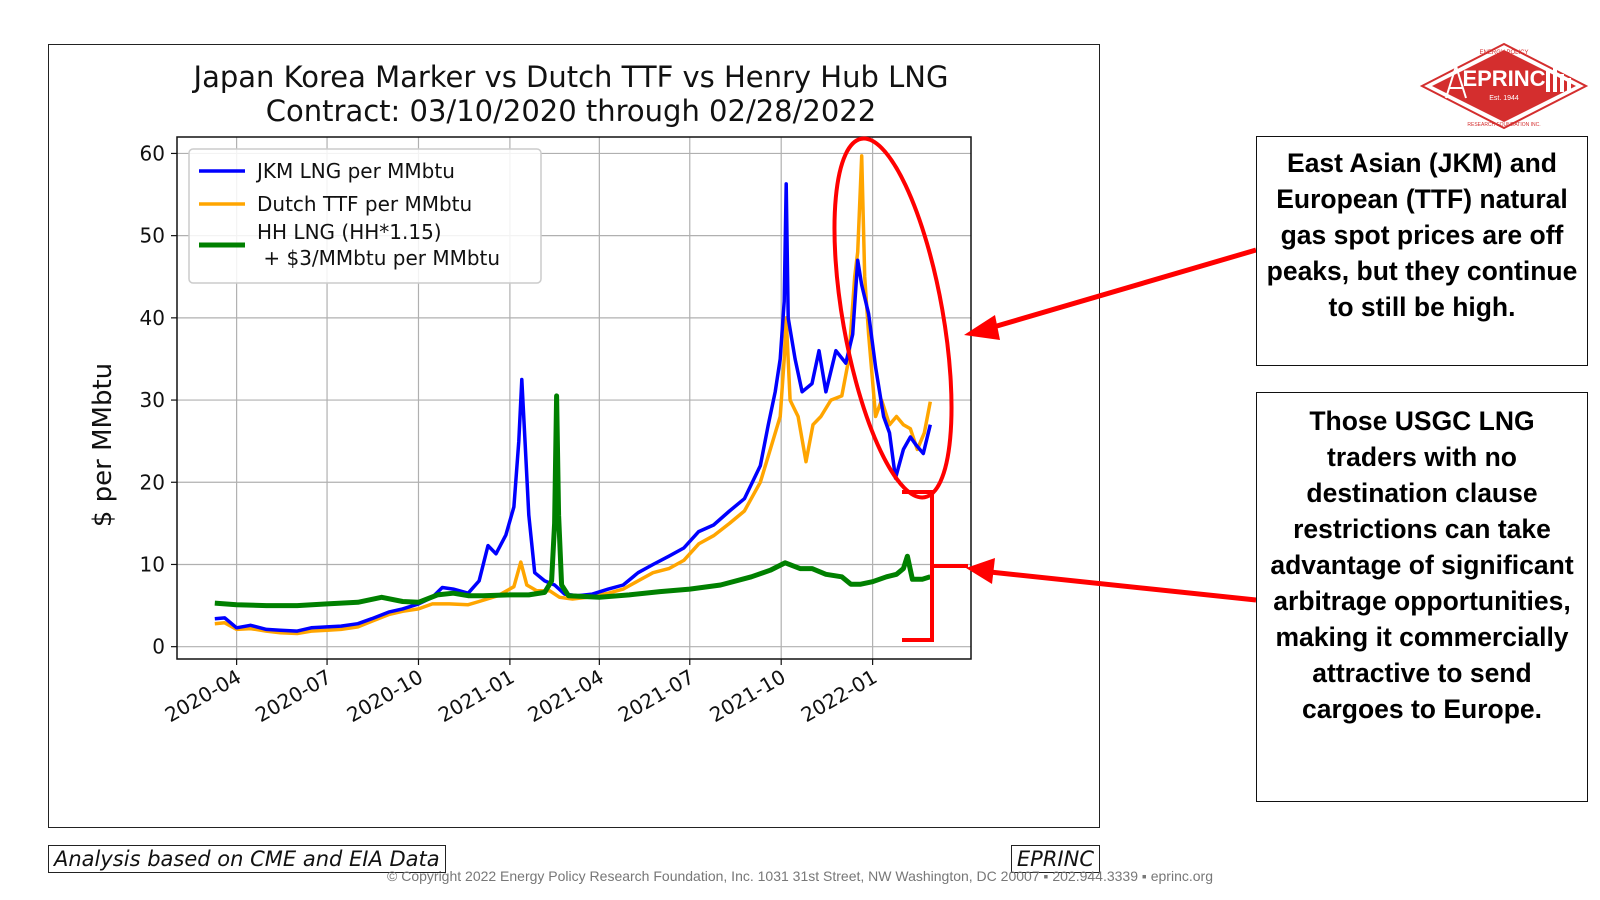  Describe the element at coordinates (656, 696) in the screenshot. I see `x-tick-label: 2021-07` at that location.